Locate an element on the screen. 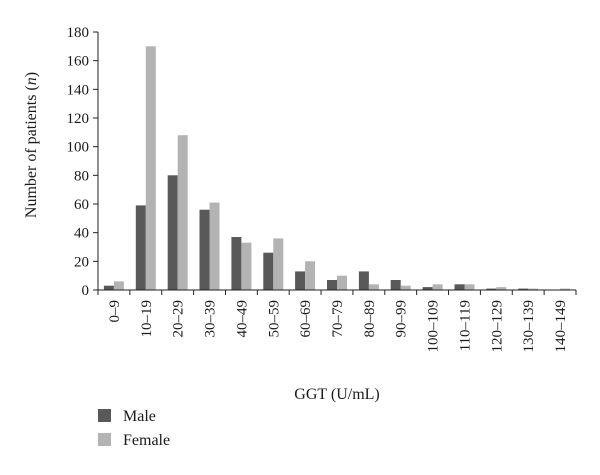 This screenshot has width=600, height=475. y-tick-label-160: 160 is located at coordinates (78, 62).